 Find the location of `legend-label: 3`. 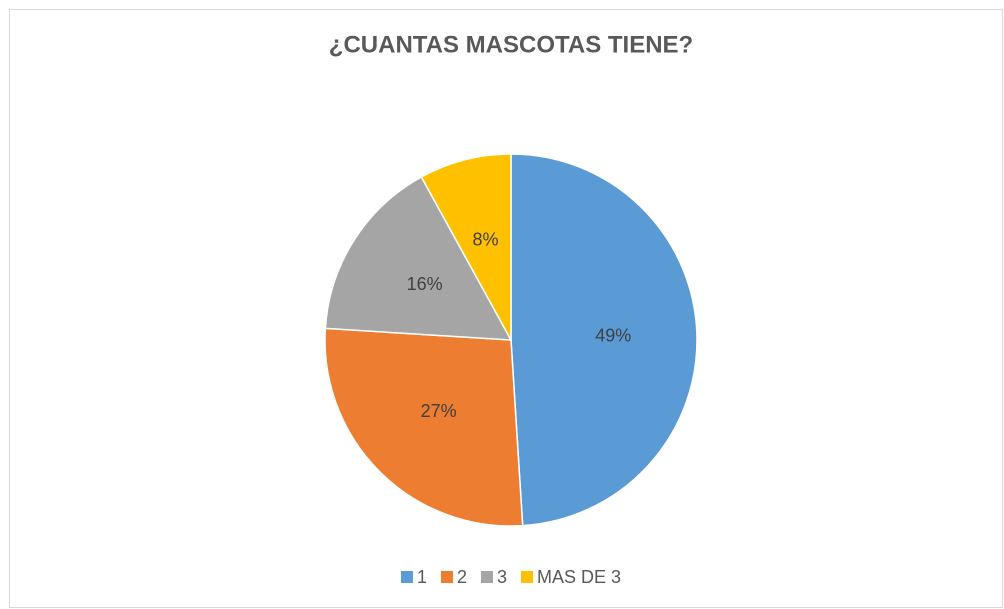

legend-label: 3 is located at coordinates (502, 577).